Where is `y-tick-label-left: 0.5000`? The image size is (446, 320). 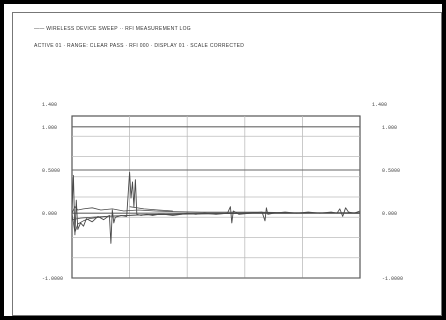 y-tick-label-left: 0.5000 is located at coordinates (51, 171).